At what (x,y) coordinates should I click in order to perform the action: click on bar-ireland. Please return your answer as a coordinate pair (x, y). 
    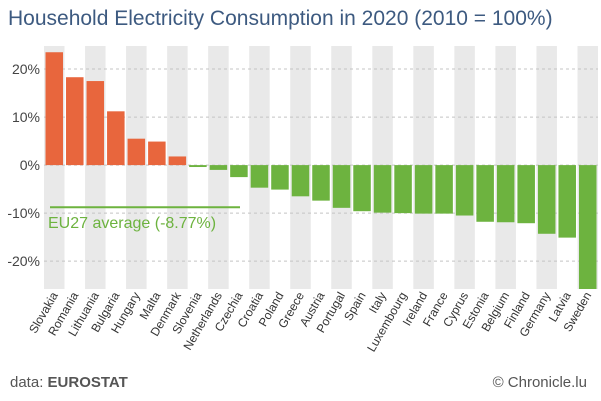
    Looking at the image, I should click on (423, 189).